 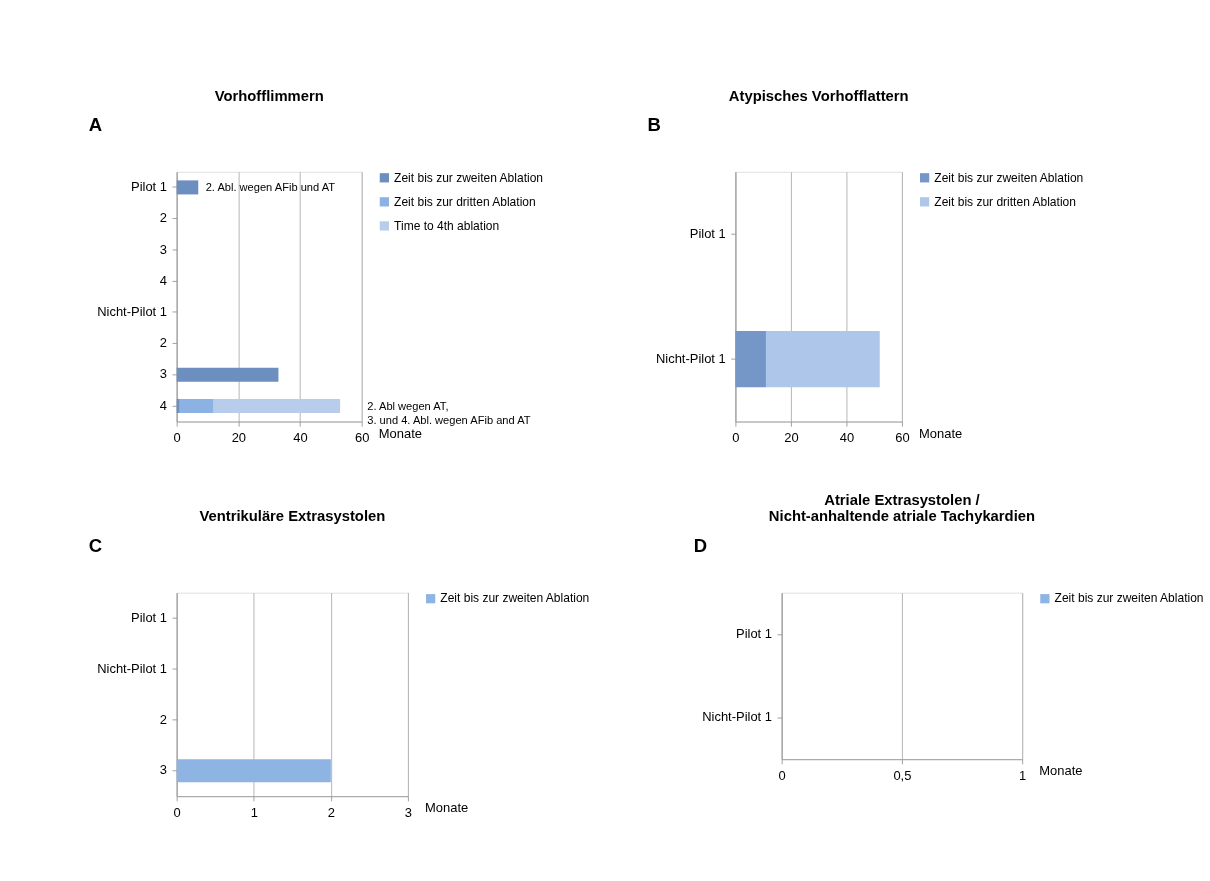 I want to click on chart-title: Atriale Extrasystolen / Nicht-anhaltende atriale Tachykardien, so click(x=902, y=508).